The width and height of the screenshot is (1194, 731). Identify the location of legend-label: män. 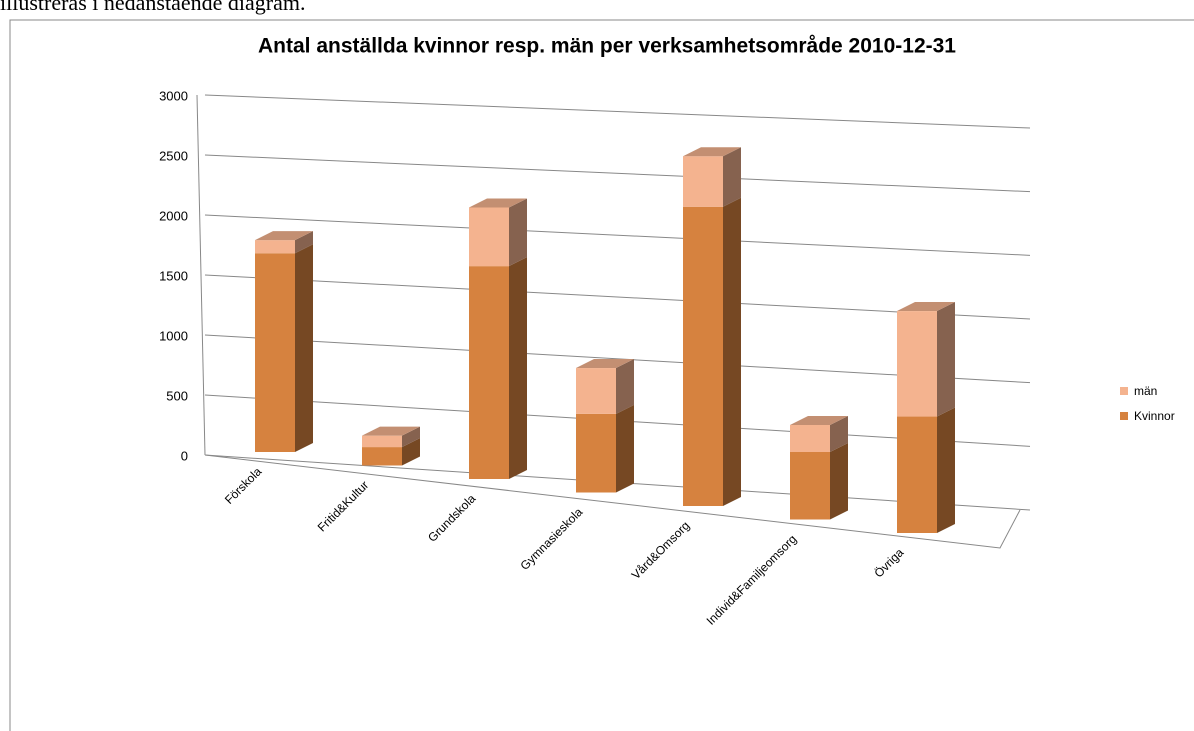
(1145, 391).